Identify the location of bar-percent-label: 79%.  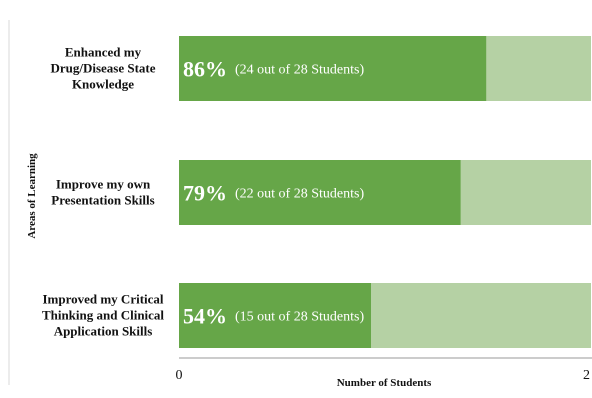
(205, 193).